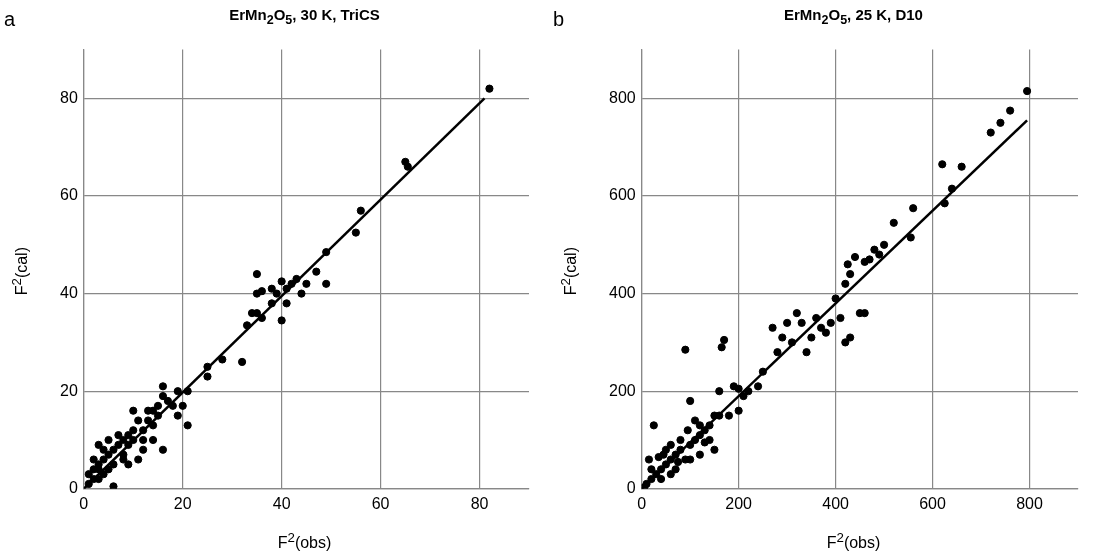 The width and height of the screenshot is (1098, 556). Describe the element at coordinates (69, 390) in the screenshot. I see `y-tick-label: 20` at that location.